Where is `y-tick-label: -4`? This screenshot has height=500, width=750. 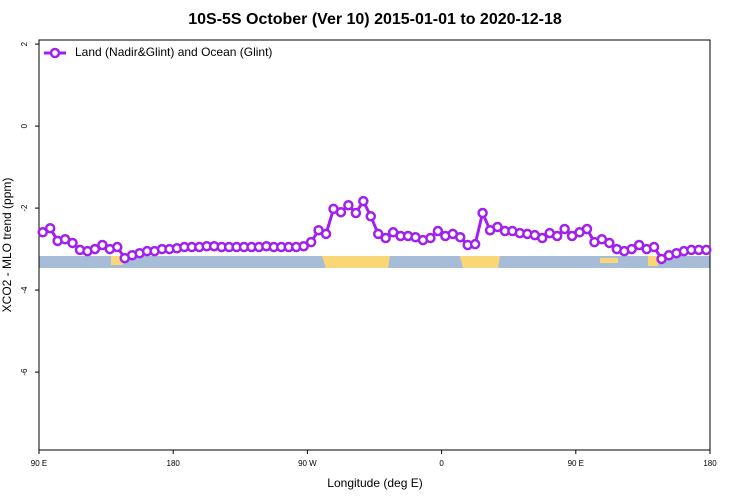 y-tick-label: -4 is located at coordinates (24, 290).